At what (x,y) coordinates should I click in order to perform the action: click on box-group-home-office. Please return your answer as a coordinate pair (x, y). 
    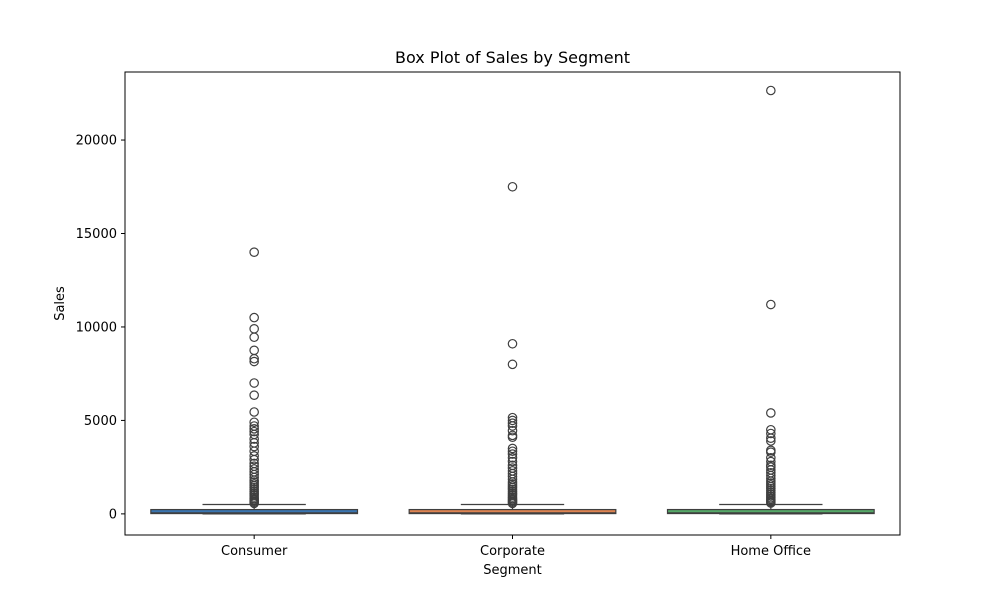
    Looking at the image, I should click on (770, 300).